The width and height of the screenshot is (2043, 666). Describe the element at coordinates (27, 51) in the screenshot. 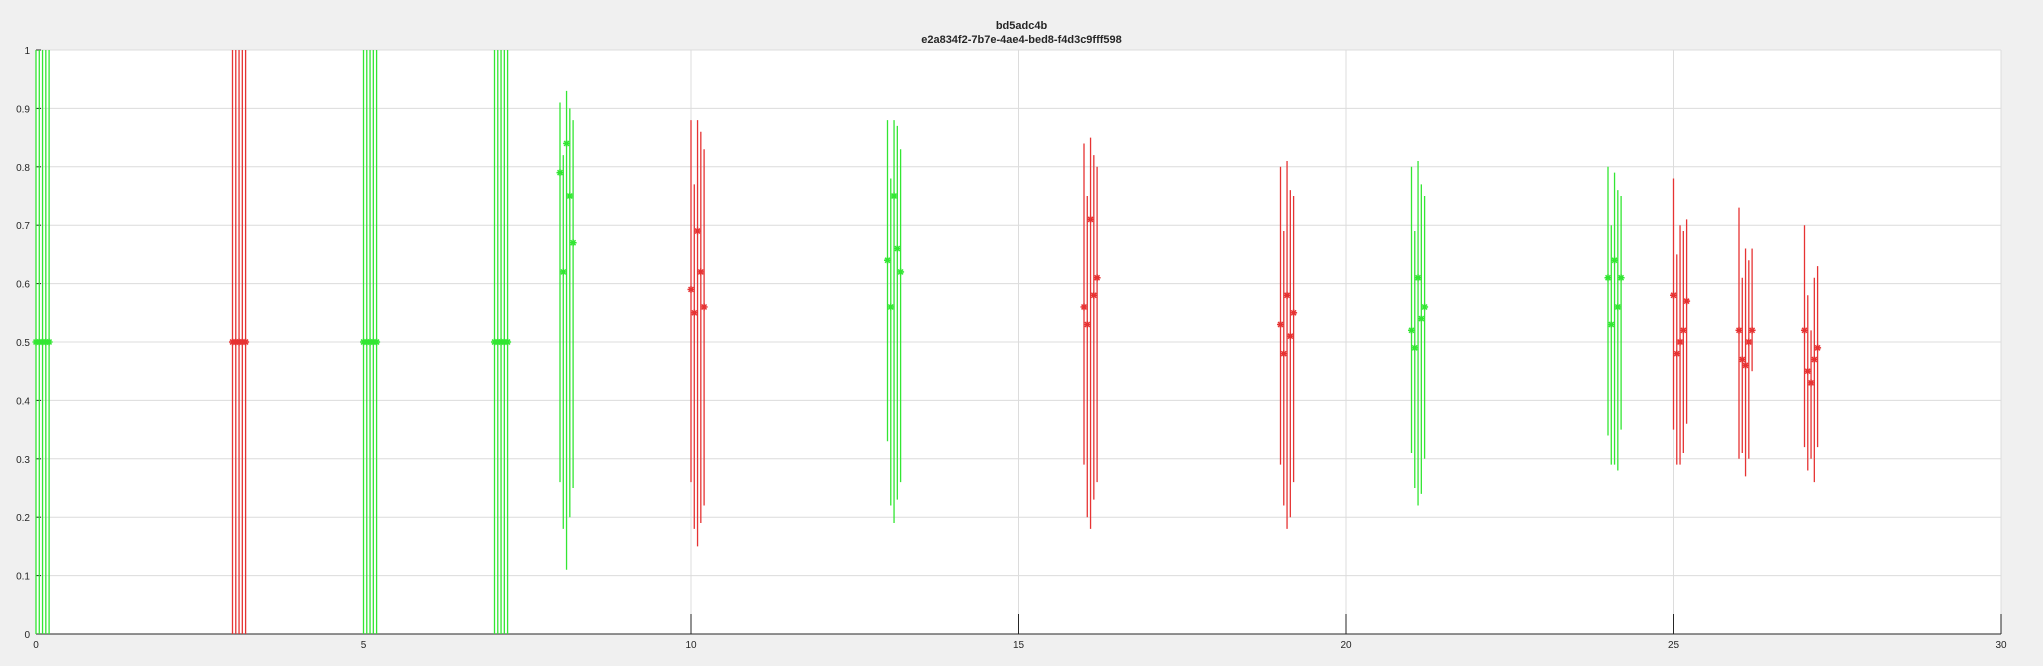

I see `y-tick-label: 1` at that location.